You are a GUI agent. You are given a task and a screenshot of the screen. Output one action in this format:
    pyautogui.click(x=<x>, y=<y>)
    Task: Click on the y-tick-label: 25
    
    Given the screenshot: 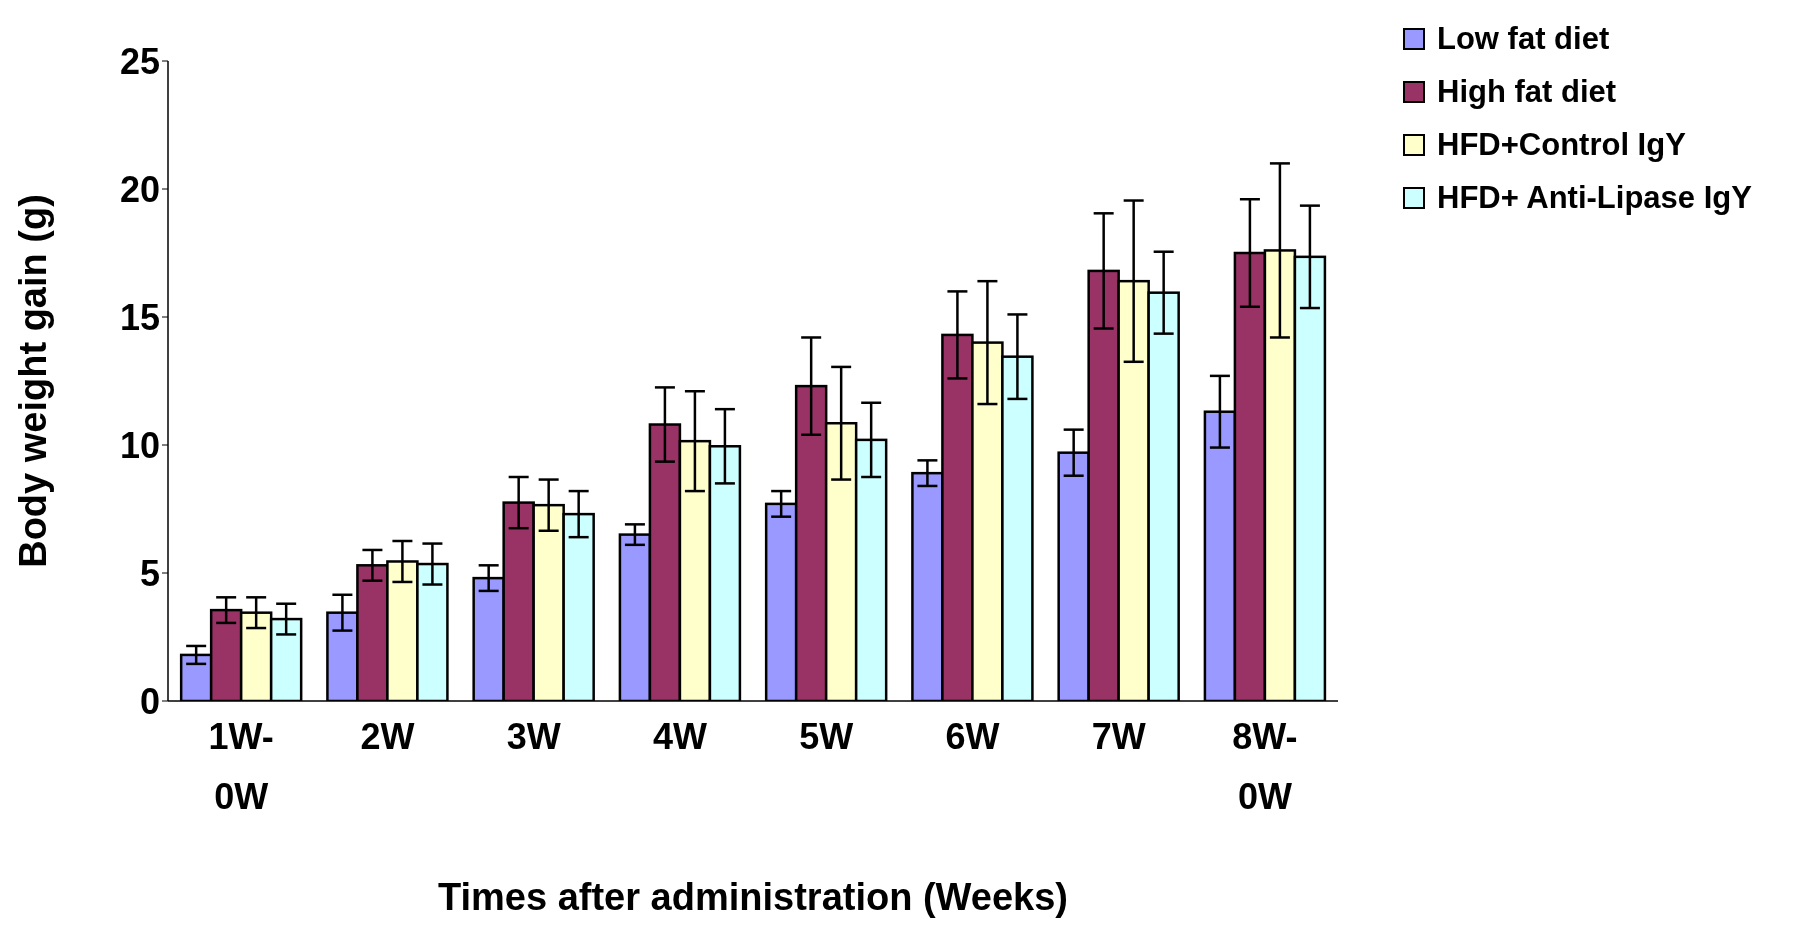 What is the action you would take?
    pyautogui.click(x=139, y=61)
    